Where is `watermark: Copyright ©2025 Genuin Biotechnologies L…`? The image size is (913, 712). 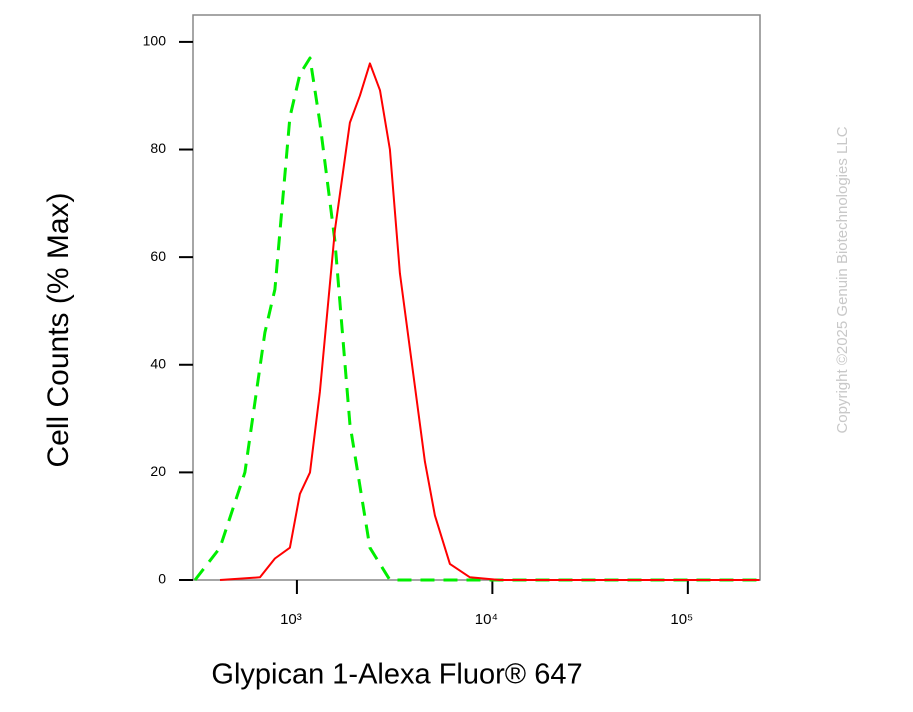
watermark: Copyright ©2025 Genuin Biotechnologies L… is located at coordinates (842, 279).